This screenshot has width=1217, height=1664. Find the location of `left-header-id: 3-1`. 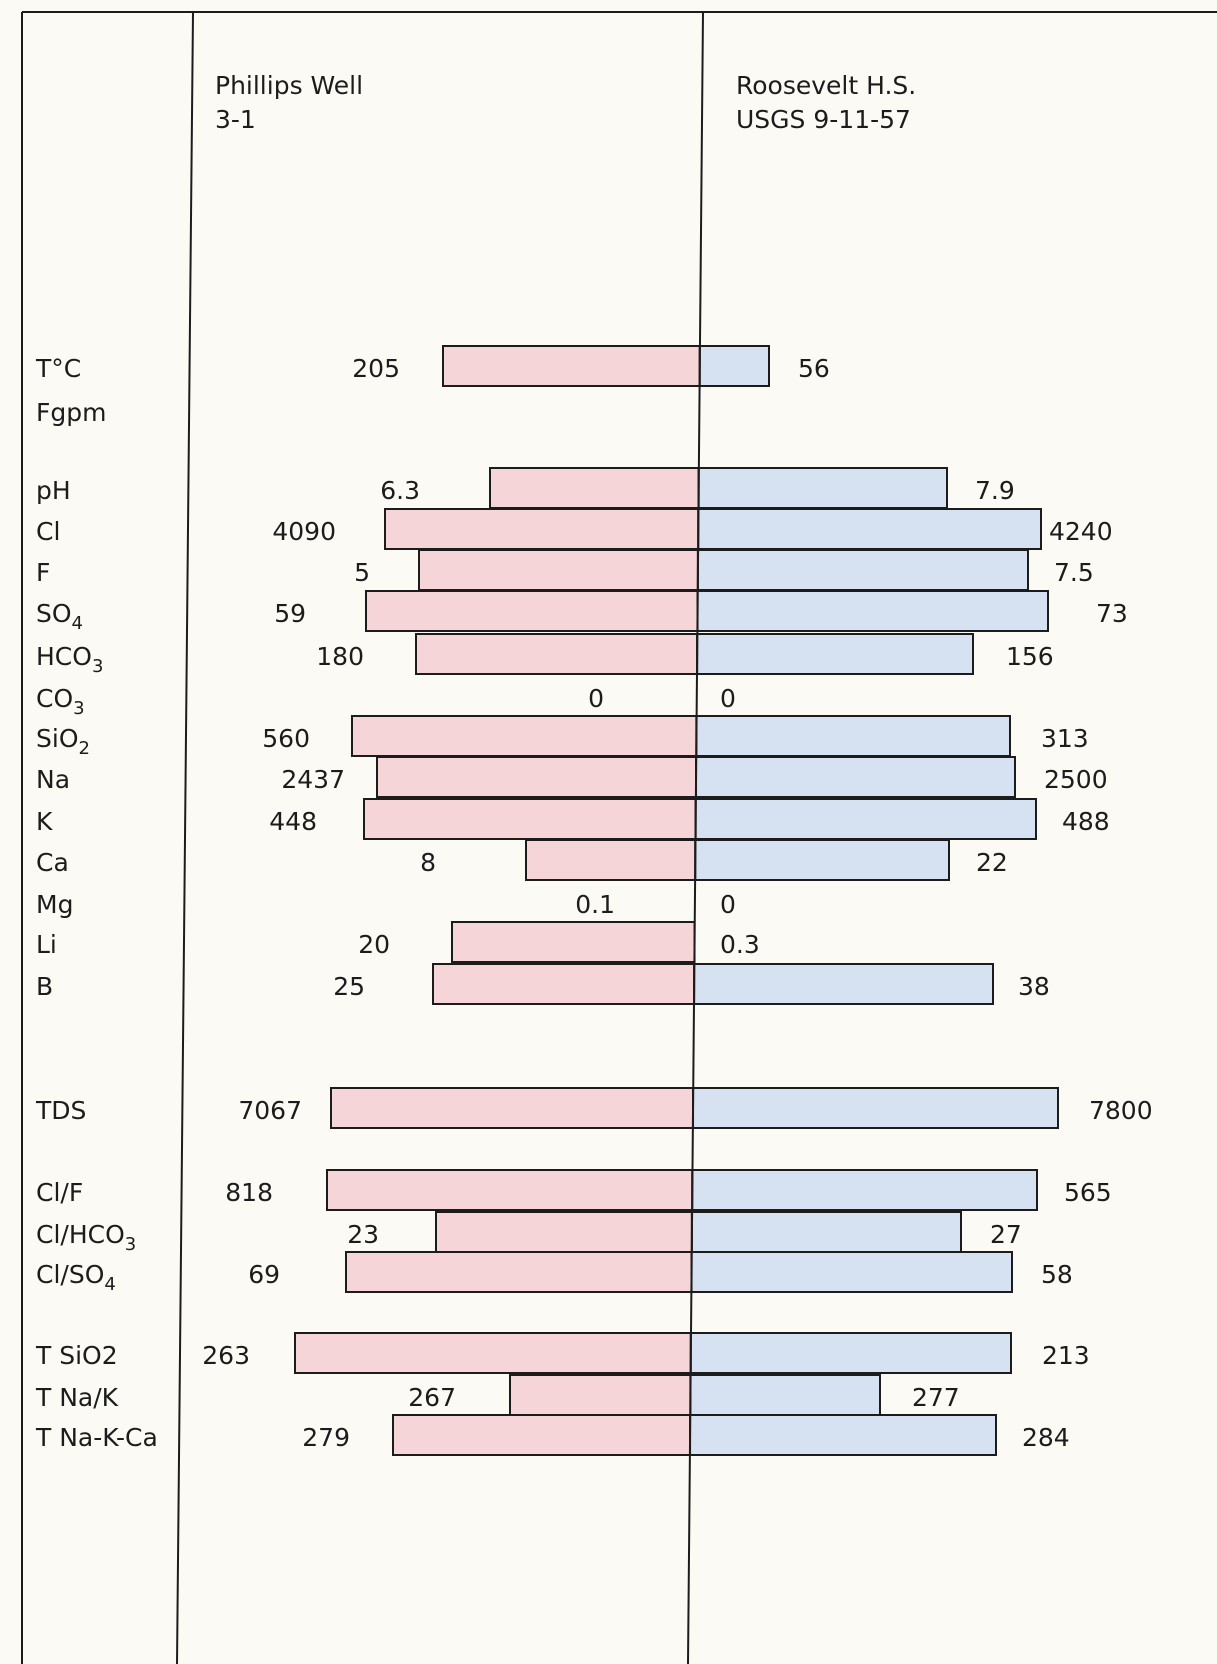

left-header-id: 3-1 is located at coordinates (235, 119).